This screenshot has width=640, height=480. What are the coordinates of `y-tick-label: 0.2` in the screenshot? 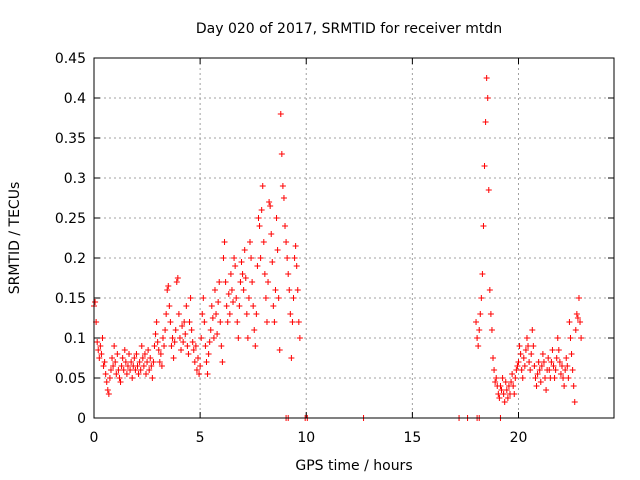 It's located at (75, 259).